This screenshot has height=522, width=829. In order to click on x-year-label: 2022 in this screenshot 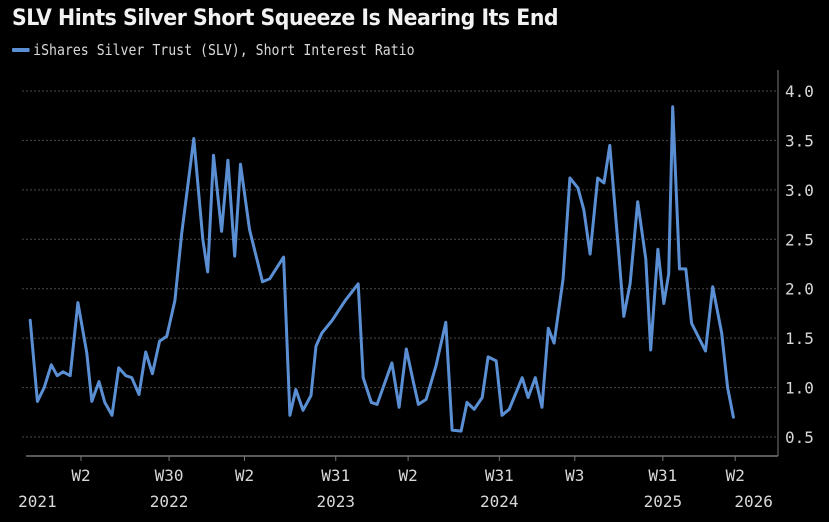, I will do `click(169, 501)`.